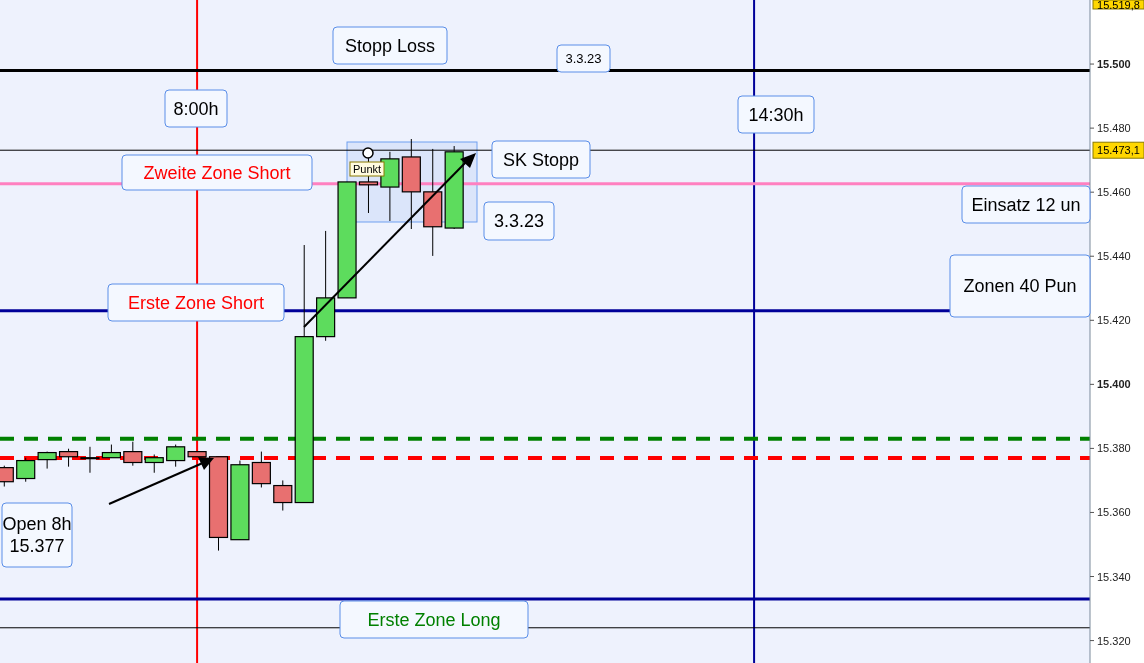 Image resolution: width=1144 pixels, height=663 pixels. Describe the element at coordinates (1114, 384) in the screenshot. I see `y-tick-label: 15.400` at that location.